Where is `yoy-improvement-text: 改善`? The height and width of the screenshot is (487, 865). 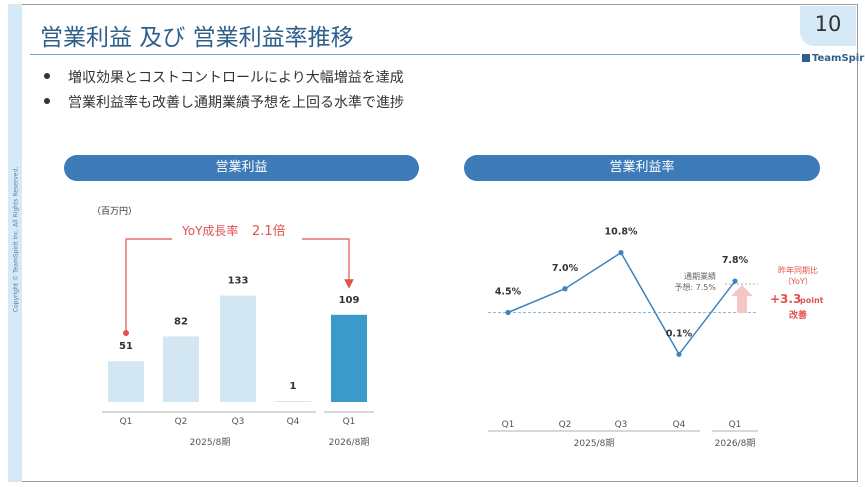
yoy-improvement-text: 改善 is located at coordinates (798, 315).